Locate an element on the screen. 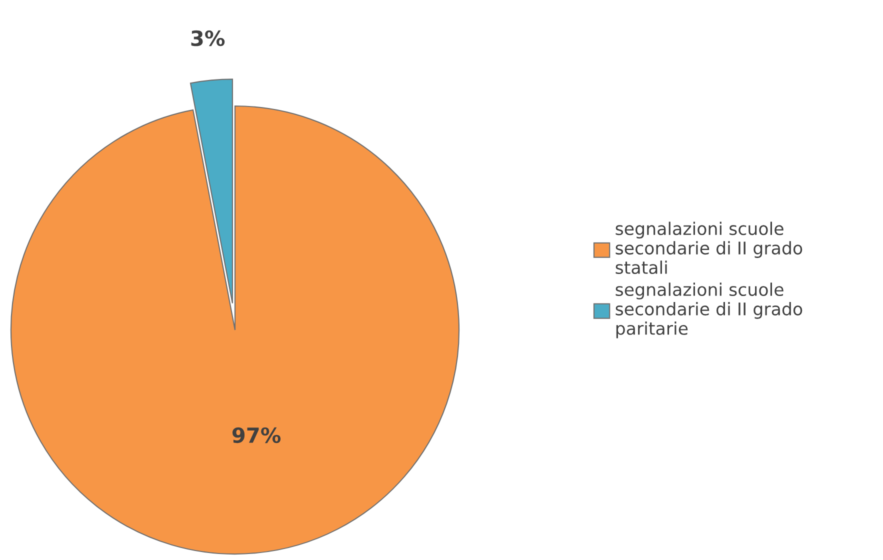 This screenshot has height=560, width=883. legend-label: segnalazioni scuole secondarie di II grado paritarie is located at coordinates (709, 310).